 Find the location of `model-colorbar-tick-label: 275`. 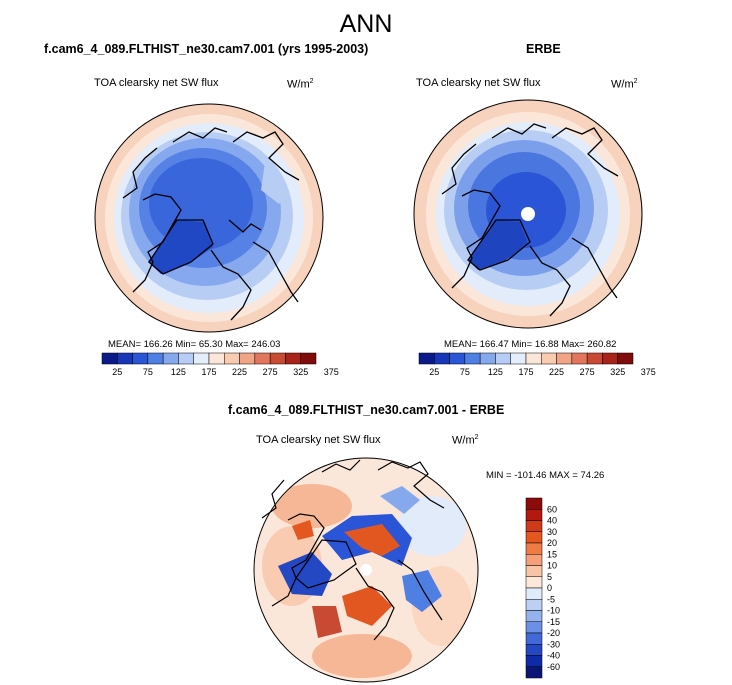

model-colorbar-tick-label: 275 is located at coordinates (270, 372).